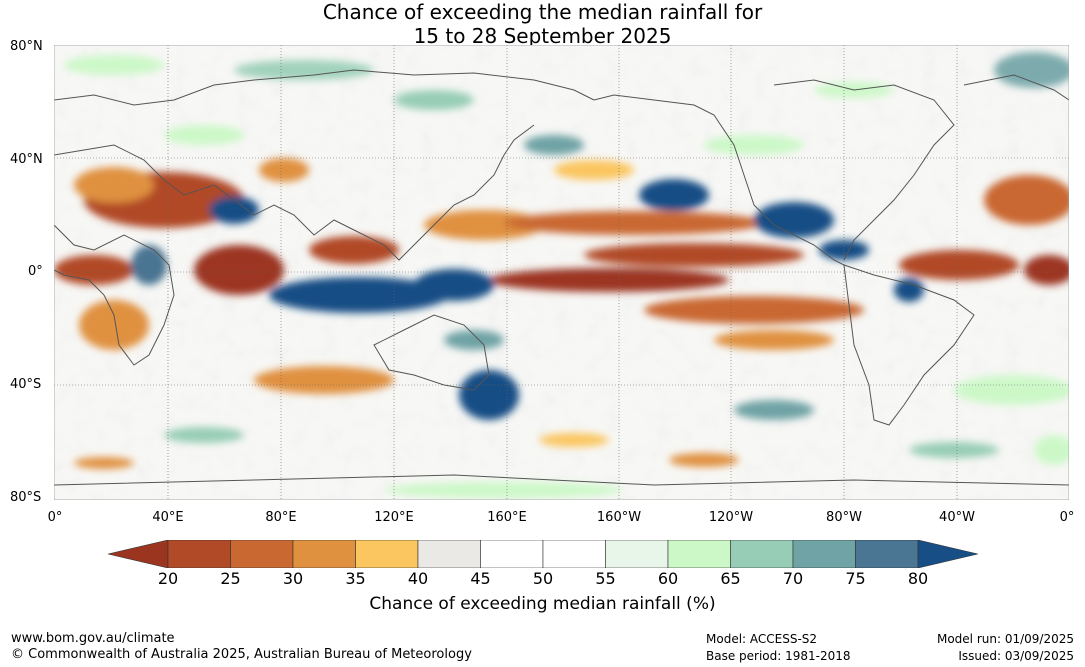 This screenshot has width=1085, height=667. I want to click on legend-tick-label: 70, so click(793, 578).